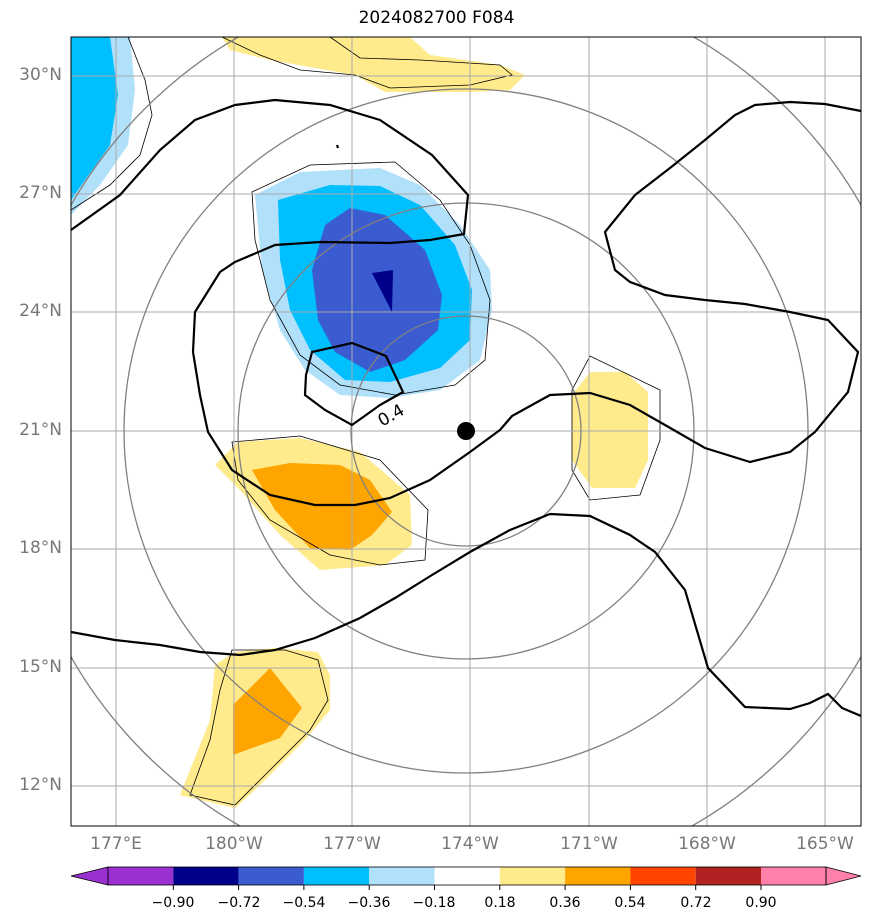 This screenshot has height=924, width=873. I want to click on colorbar-tick-label: −0.90, so click(173, 903).